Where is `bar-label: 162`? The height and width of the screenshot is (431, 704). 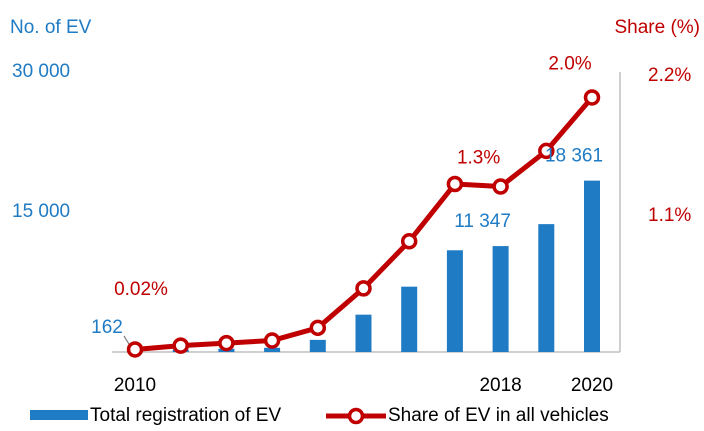
bar-label: 162 is located at coordinates (107, 327).